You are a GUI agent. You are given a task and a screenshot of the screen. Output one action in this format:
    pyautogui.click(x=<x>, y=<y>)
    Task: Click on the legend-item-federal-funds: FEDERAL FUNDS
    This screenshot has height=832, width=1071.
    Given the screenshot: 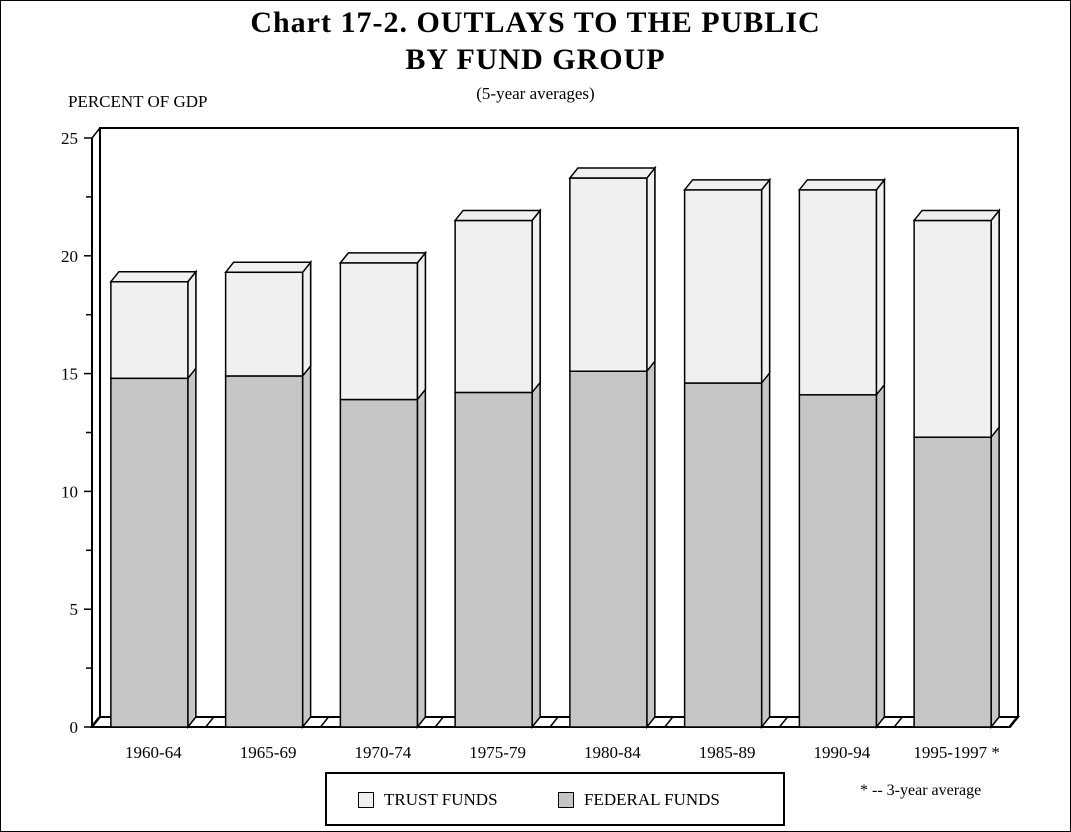 What is the action you would take?
    pyautogui.click(x=639, y=800)
    